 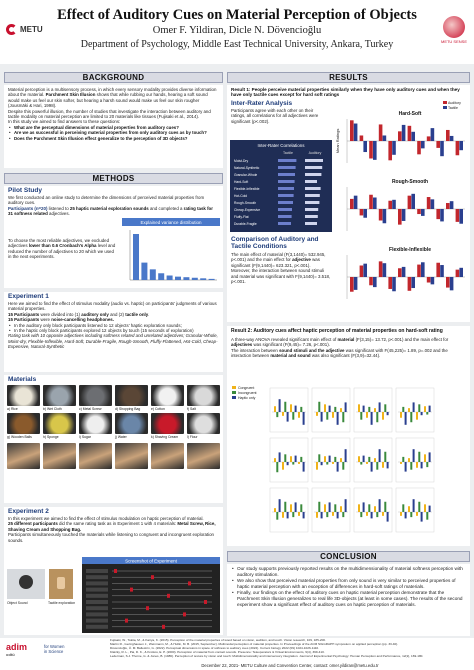 I want to click on exploration-photo, so click(x=23, y=456).